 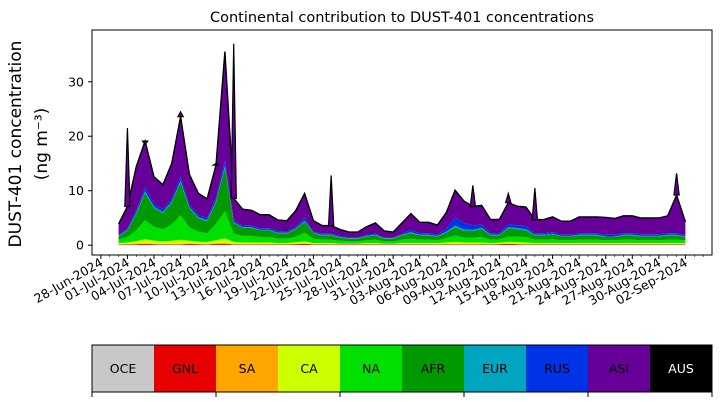 I want to click on legend-label-oce: OCE, so click(x=123, y=368).